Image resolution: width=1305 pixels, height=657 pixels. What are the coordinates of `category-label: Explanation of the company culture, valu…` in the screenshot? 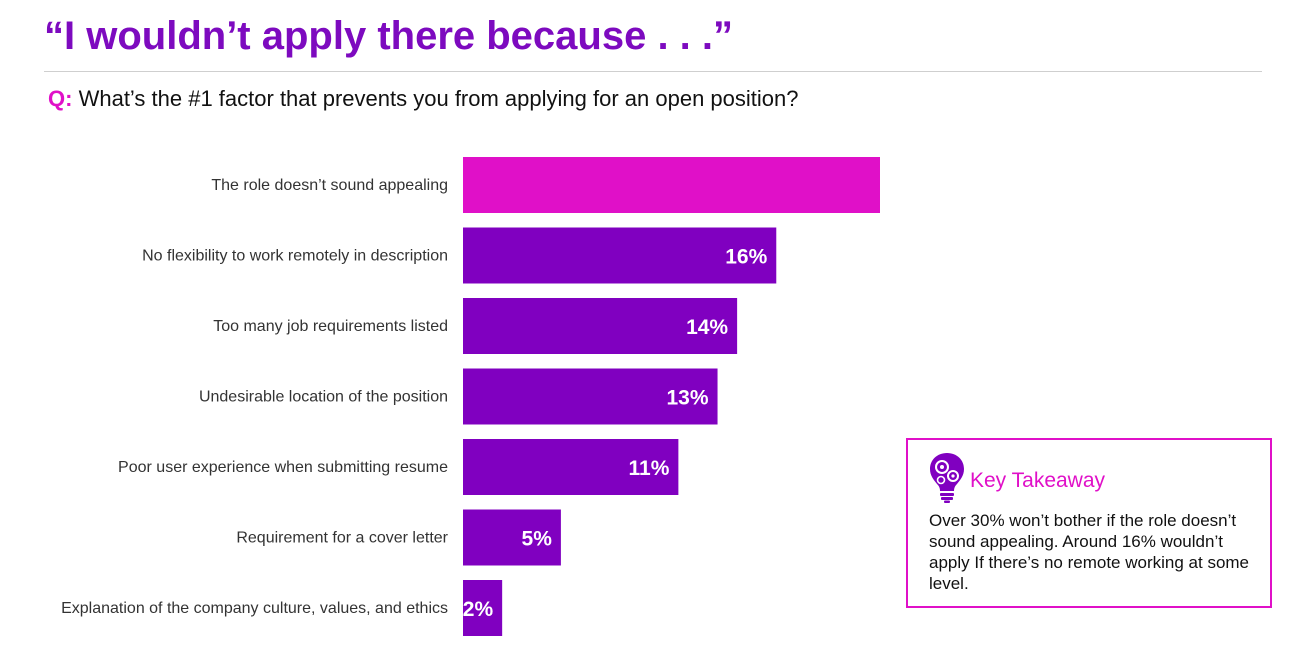 It's located at (254, 608).